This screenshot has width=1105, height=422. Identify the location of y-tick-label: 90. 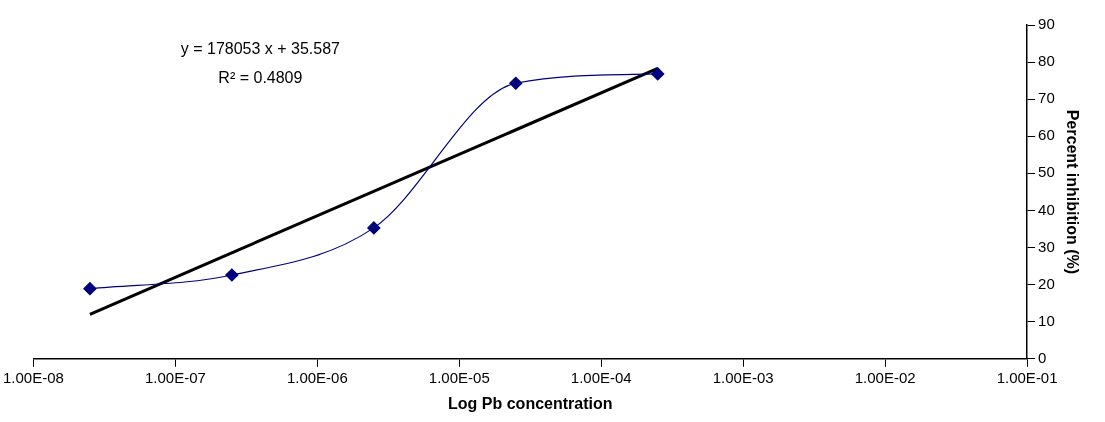
(1046, 24).